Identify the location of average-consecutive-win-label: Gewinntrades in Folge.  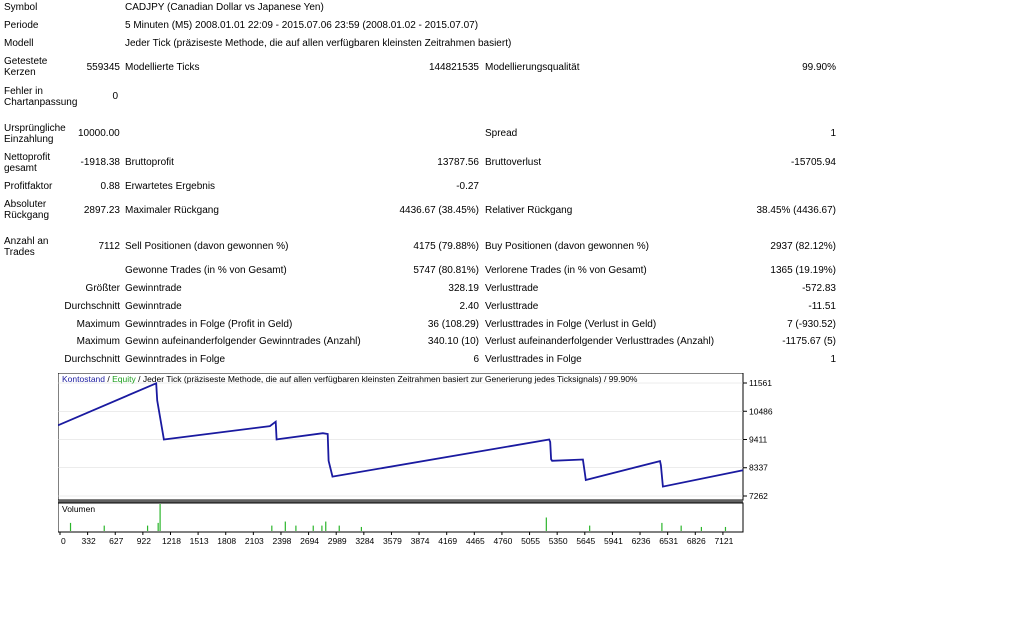
(175, 359).